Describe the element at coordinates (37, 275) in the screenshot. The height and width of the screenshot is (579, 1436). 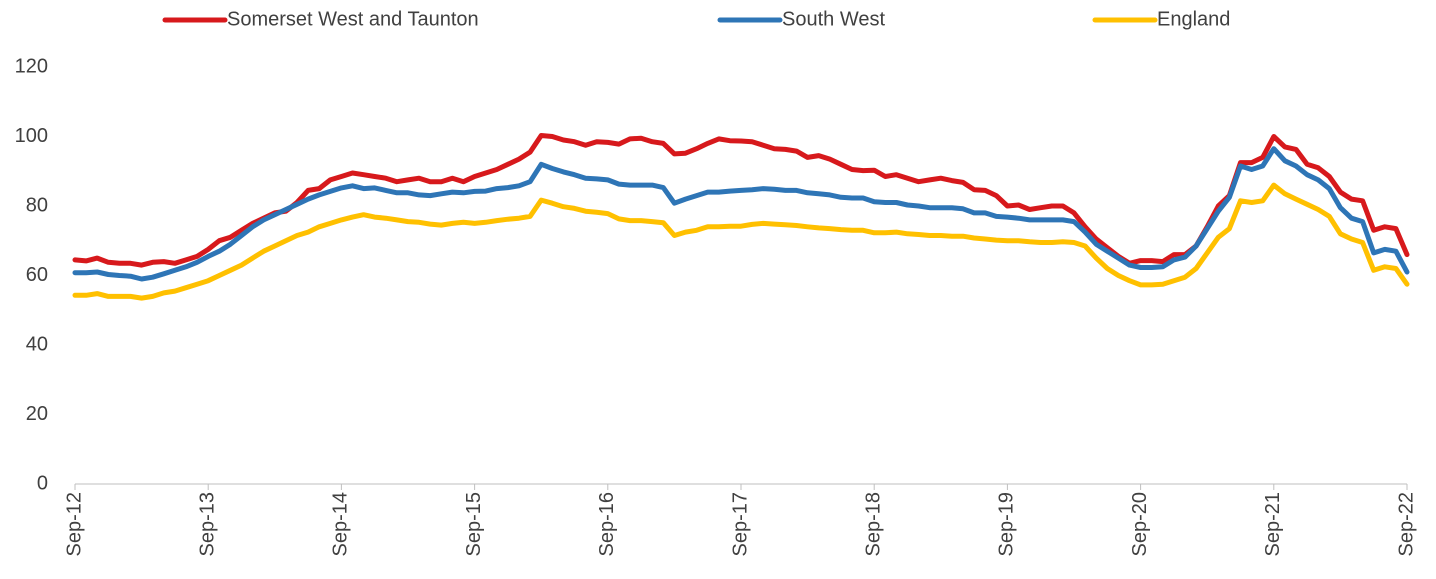
I see `y-tick-label: 60` at that location.